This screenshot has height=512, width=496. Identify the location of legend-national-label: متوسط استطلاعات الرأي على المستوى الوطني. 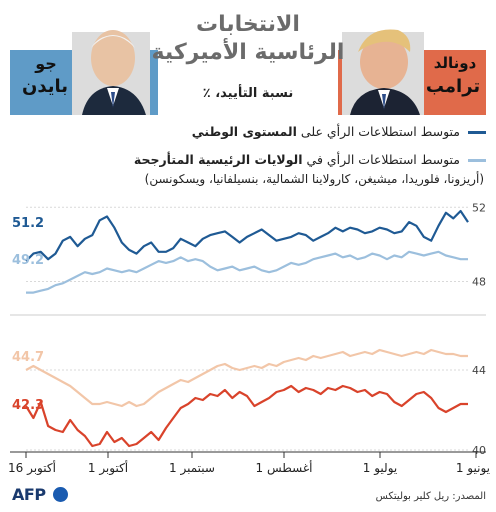
(260, 131).